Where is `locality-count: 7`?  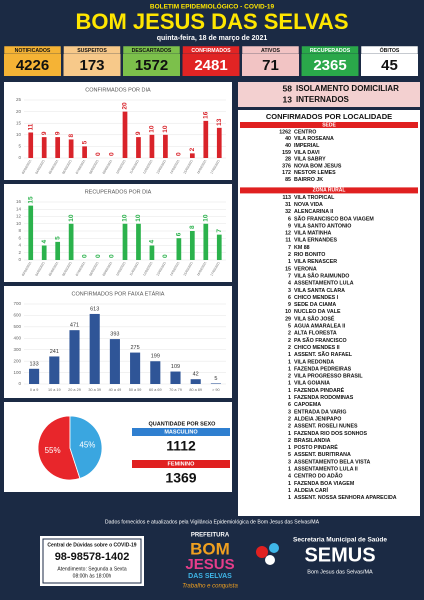
locality-count: 7 is located at coordinates (289, 248).